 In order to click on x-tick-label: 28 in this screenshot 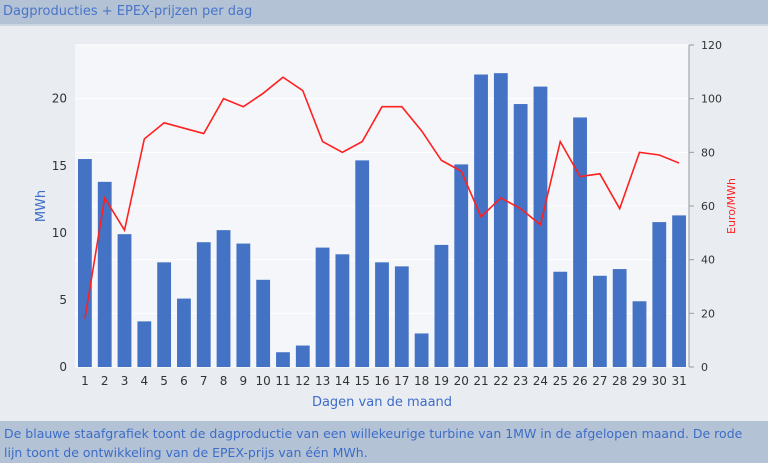, I will do `click(619, 381)`.